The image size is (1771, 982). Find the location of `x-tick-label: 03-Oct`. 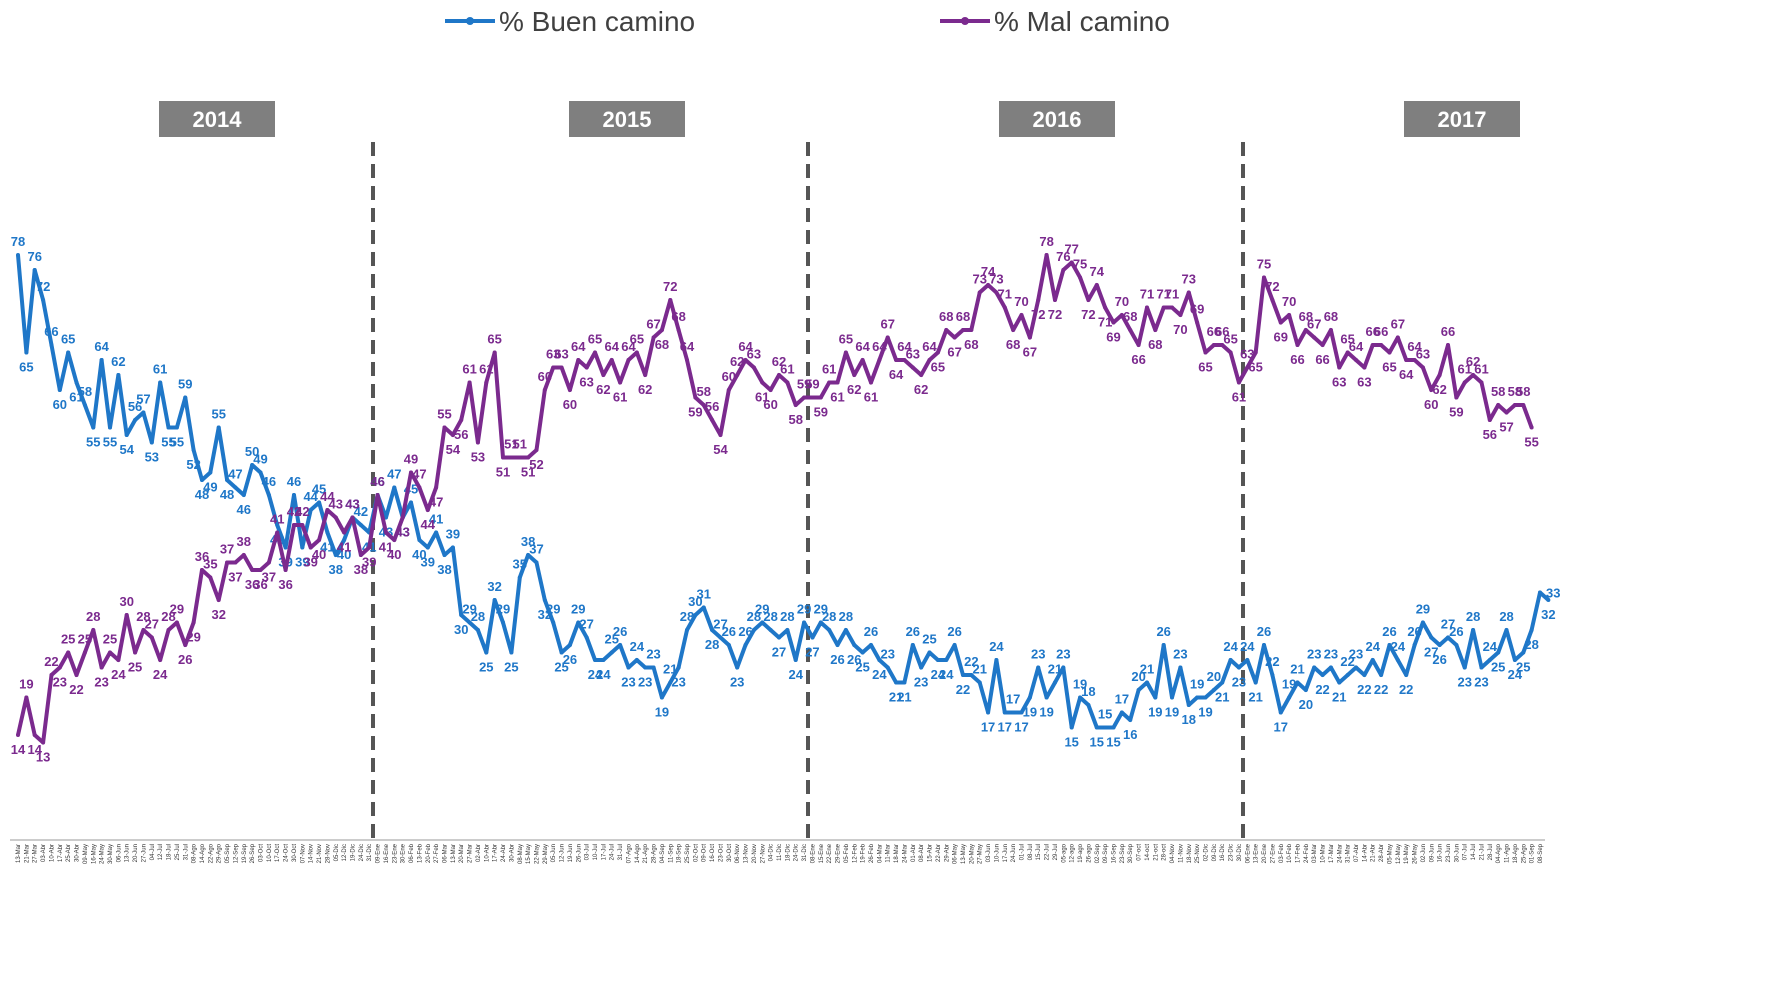

x-tick-label: 03-Oct is located at coordinates (262, 853).